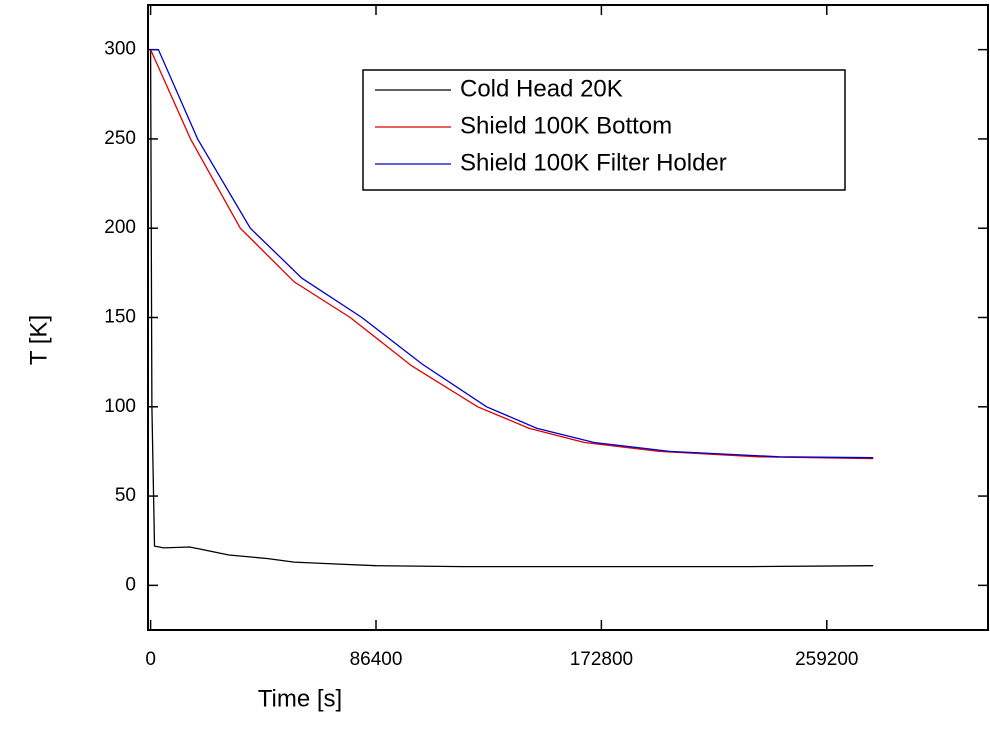  I want to click on x-axis-label: Time [s], so click(300, 698).